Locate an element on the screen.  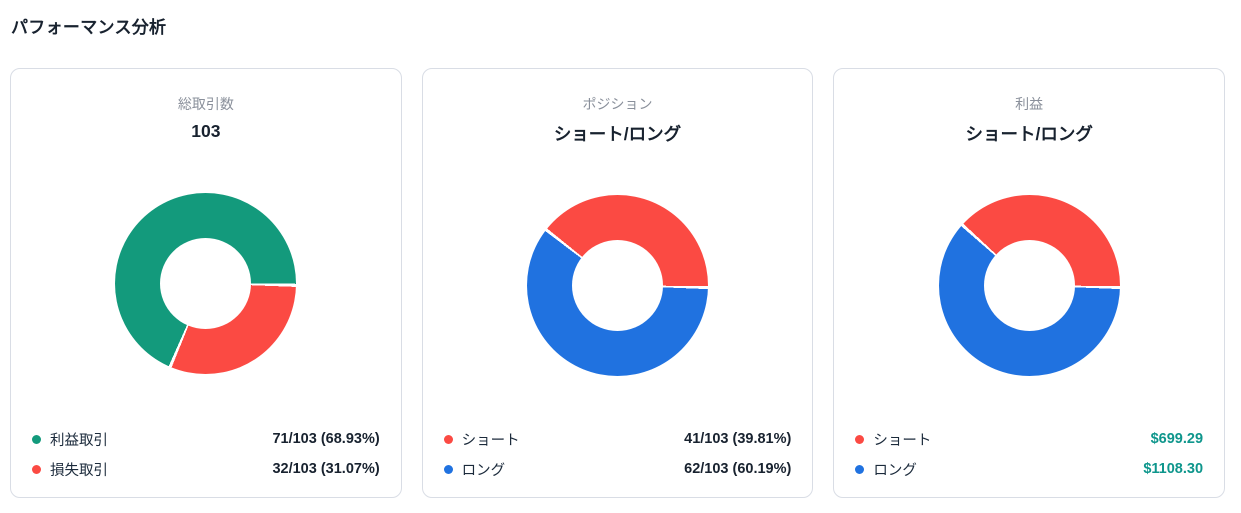
legend-value: 41/103 (39.81%) is located at coordinates (738, 439).